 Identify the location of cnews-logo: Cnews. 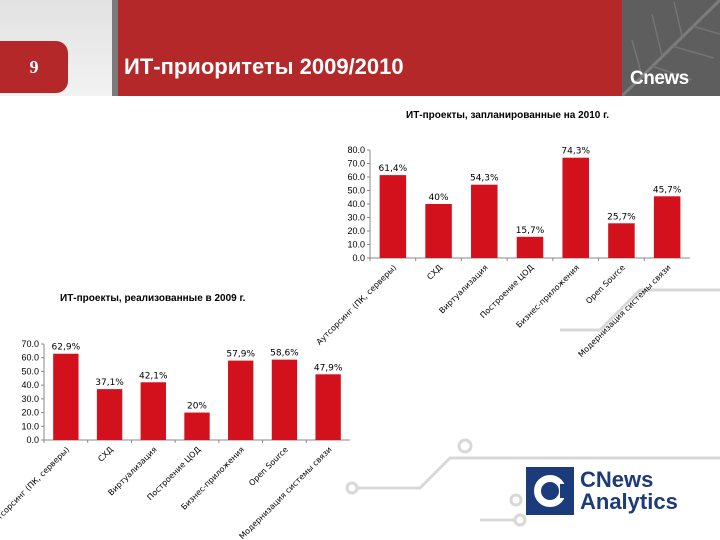
(659, 78).